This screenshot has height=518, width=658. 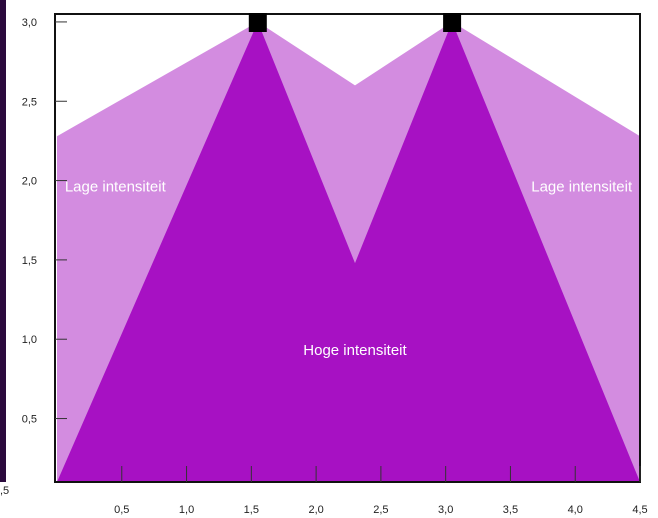 I want to click on x-tick-label: 4,0, so click(x=575, y=510).